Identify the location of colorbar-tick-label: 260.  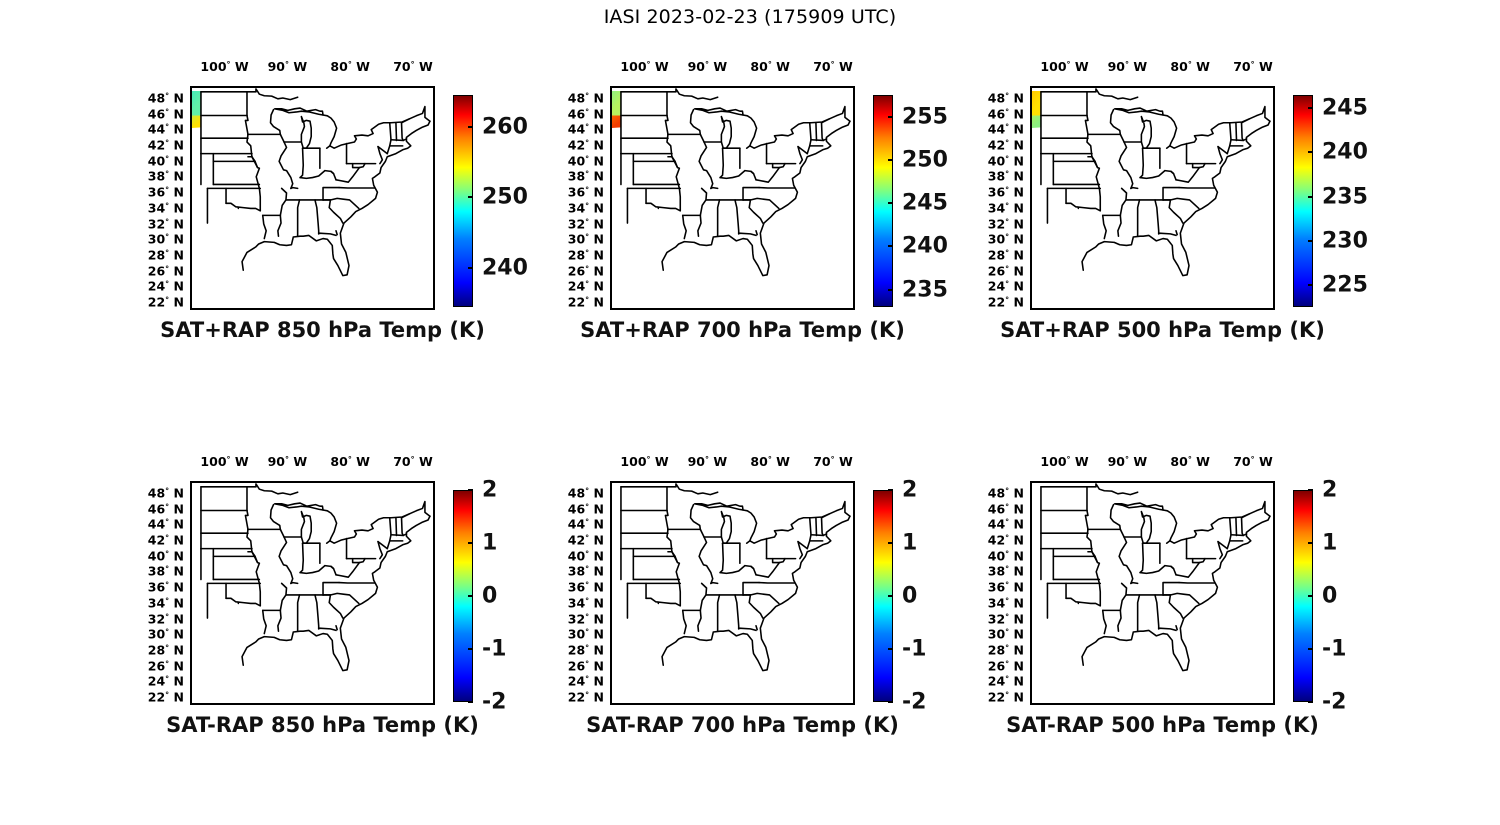
(505, 127).